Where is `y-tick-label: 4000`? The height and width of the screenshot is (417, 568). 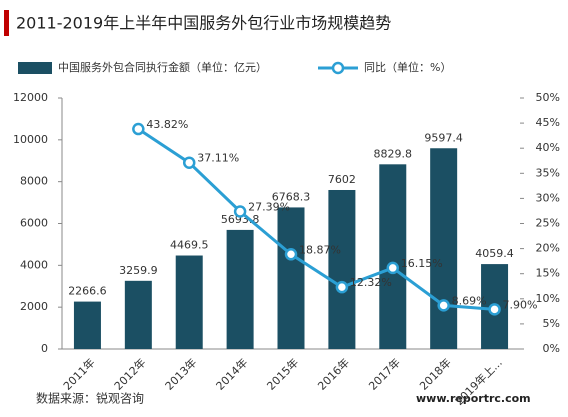
y-tick-label: 4000 is located at coordinates (34, 264).